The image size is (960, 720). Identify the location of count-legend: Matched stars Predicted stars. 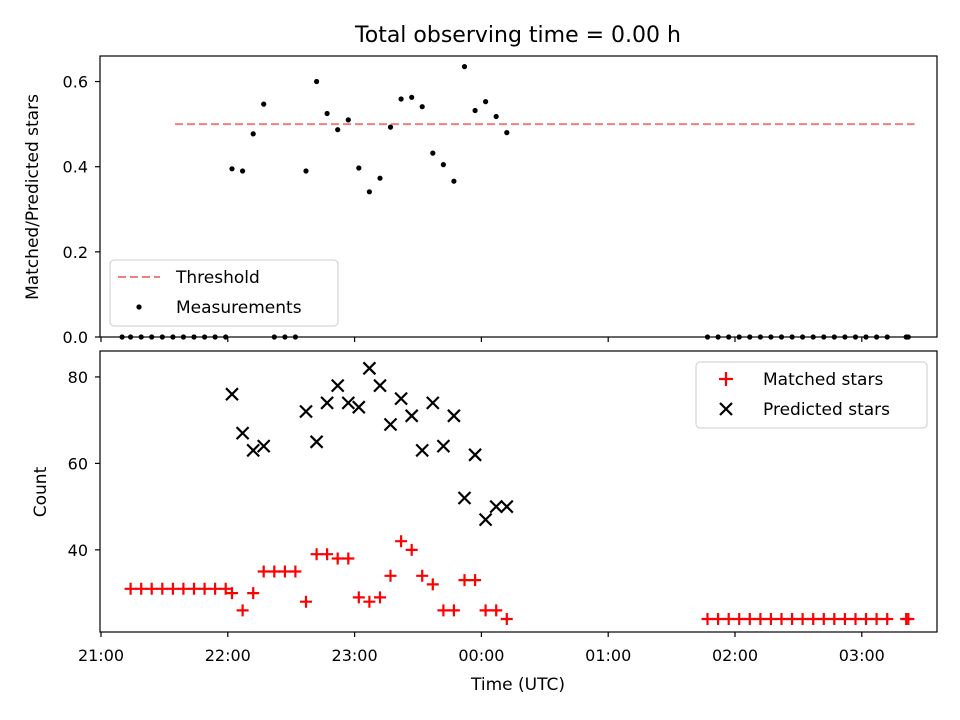
(811, 395).